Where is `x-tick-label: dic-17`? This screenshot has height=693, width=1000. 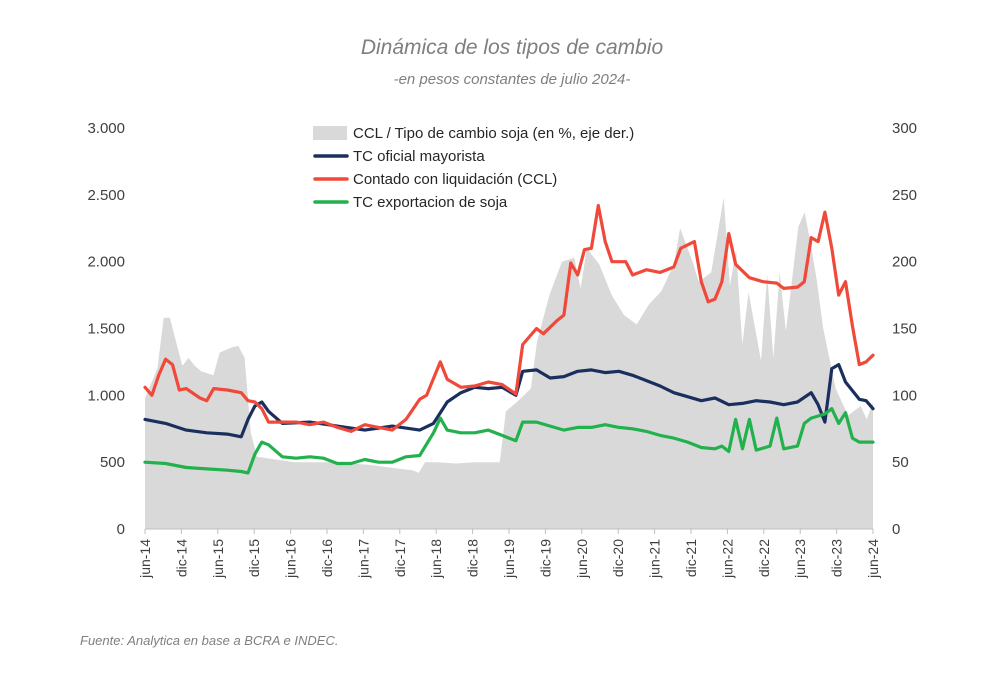
x-tick-label: dic-17 is located at coordinates (400, 558).